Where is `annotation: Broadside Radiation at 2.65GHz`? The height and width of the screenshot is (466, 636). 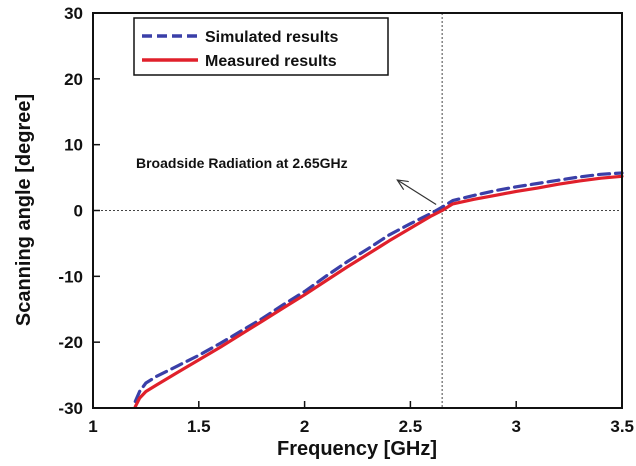
annotation: Broadside Radiation at 2.65GHz is located at coordinates (286, 180).